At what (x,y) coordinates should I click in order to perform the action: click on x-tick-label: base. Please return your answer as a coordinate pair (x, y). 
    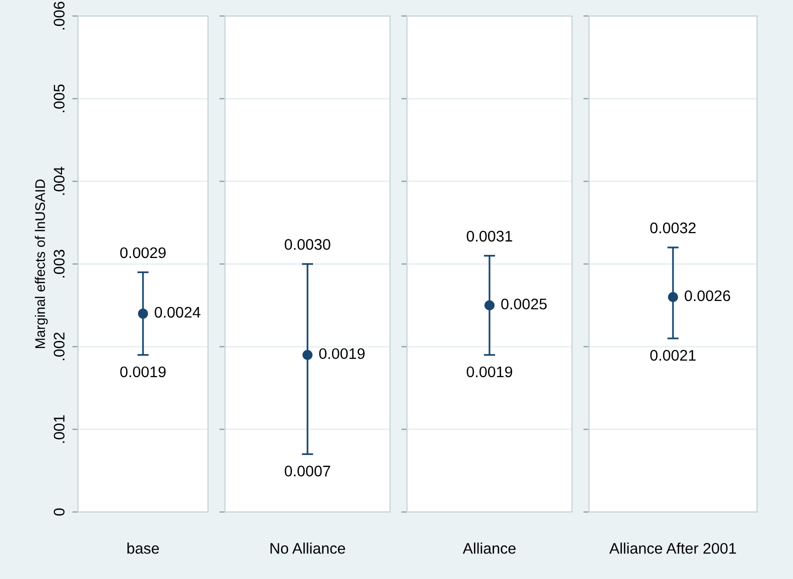
    Looking at the image, I should click on (143, 548).